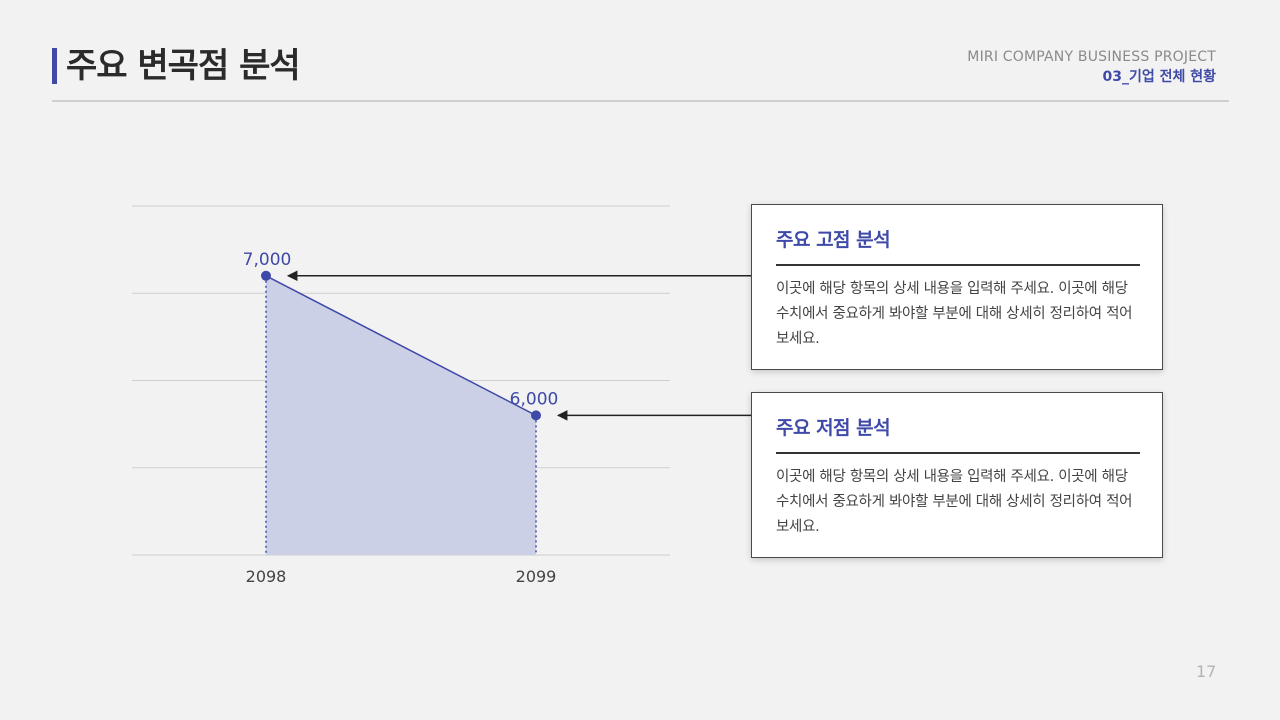  What do you see at coordinates (833, 428) in the screenshot?
I see `low-point-card-title: 주요 저점 분석` at bounding box center [833, 428].